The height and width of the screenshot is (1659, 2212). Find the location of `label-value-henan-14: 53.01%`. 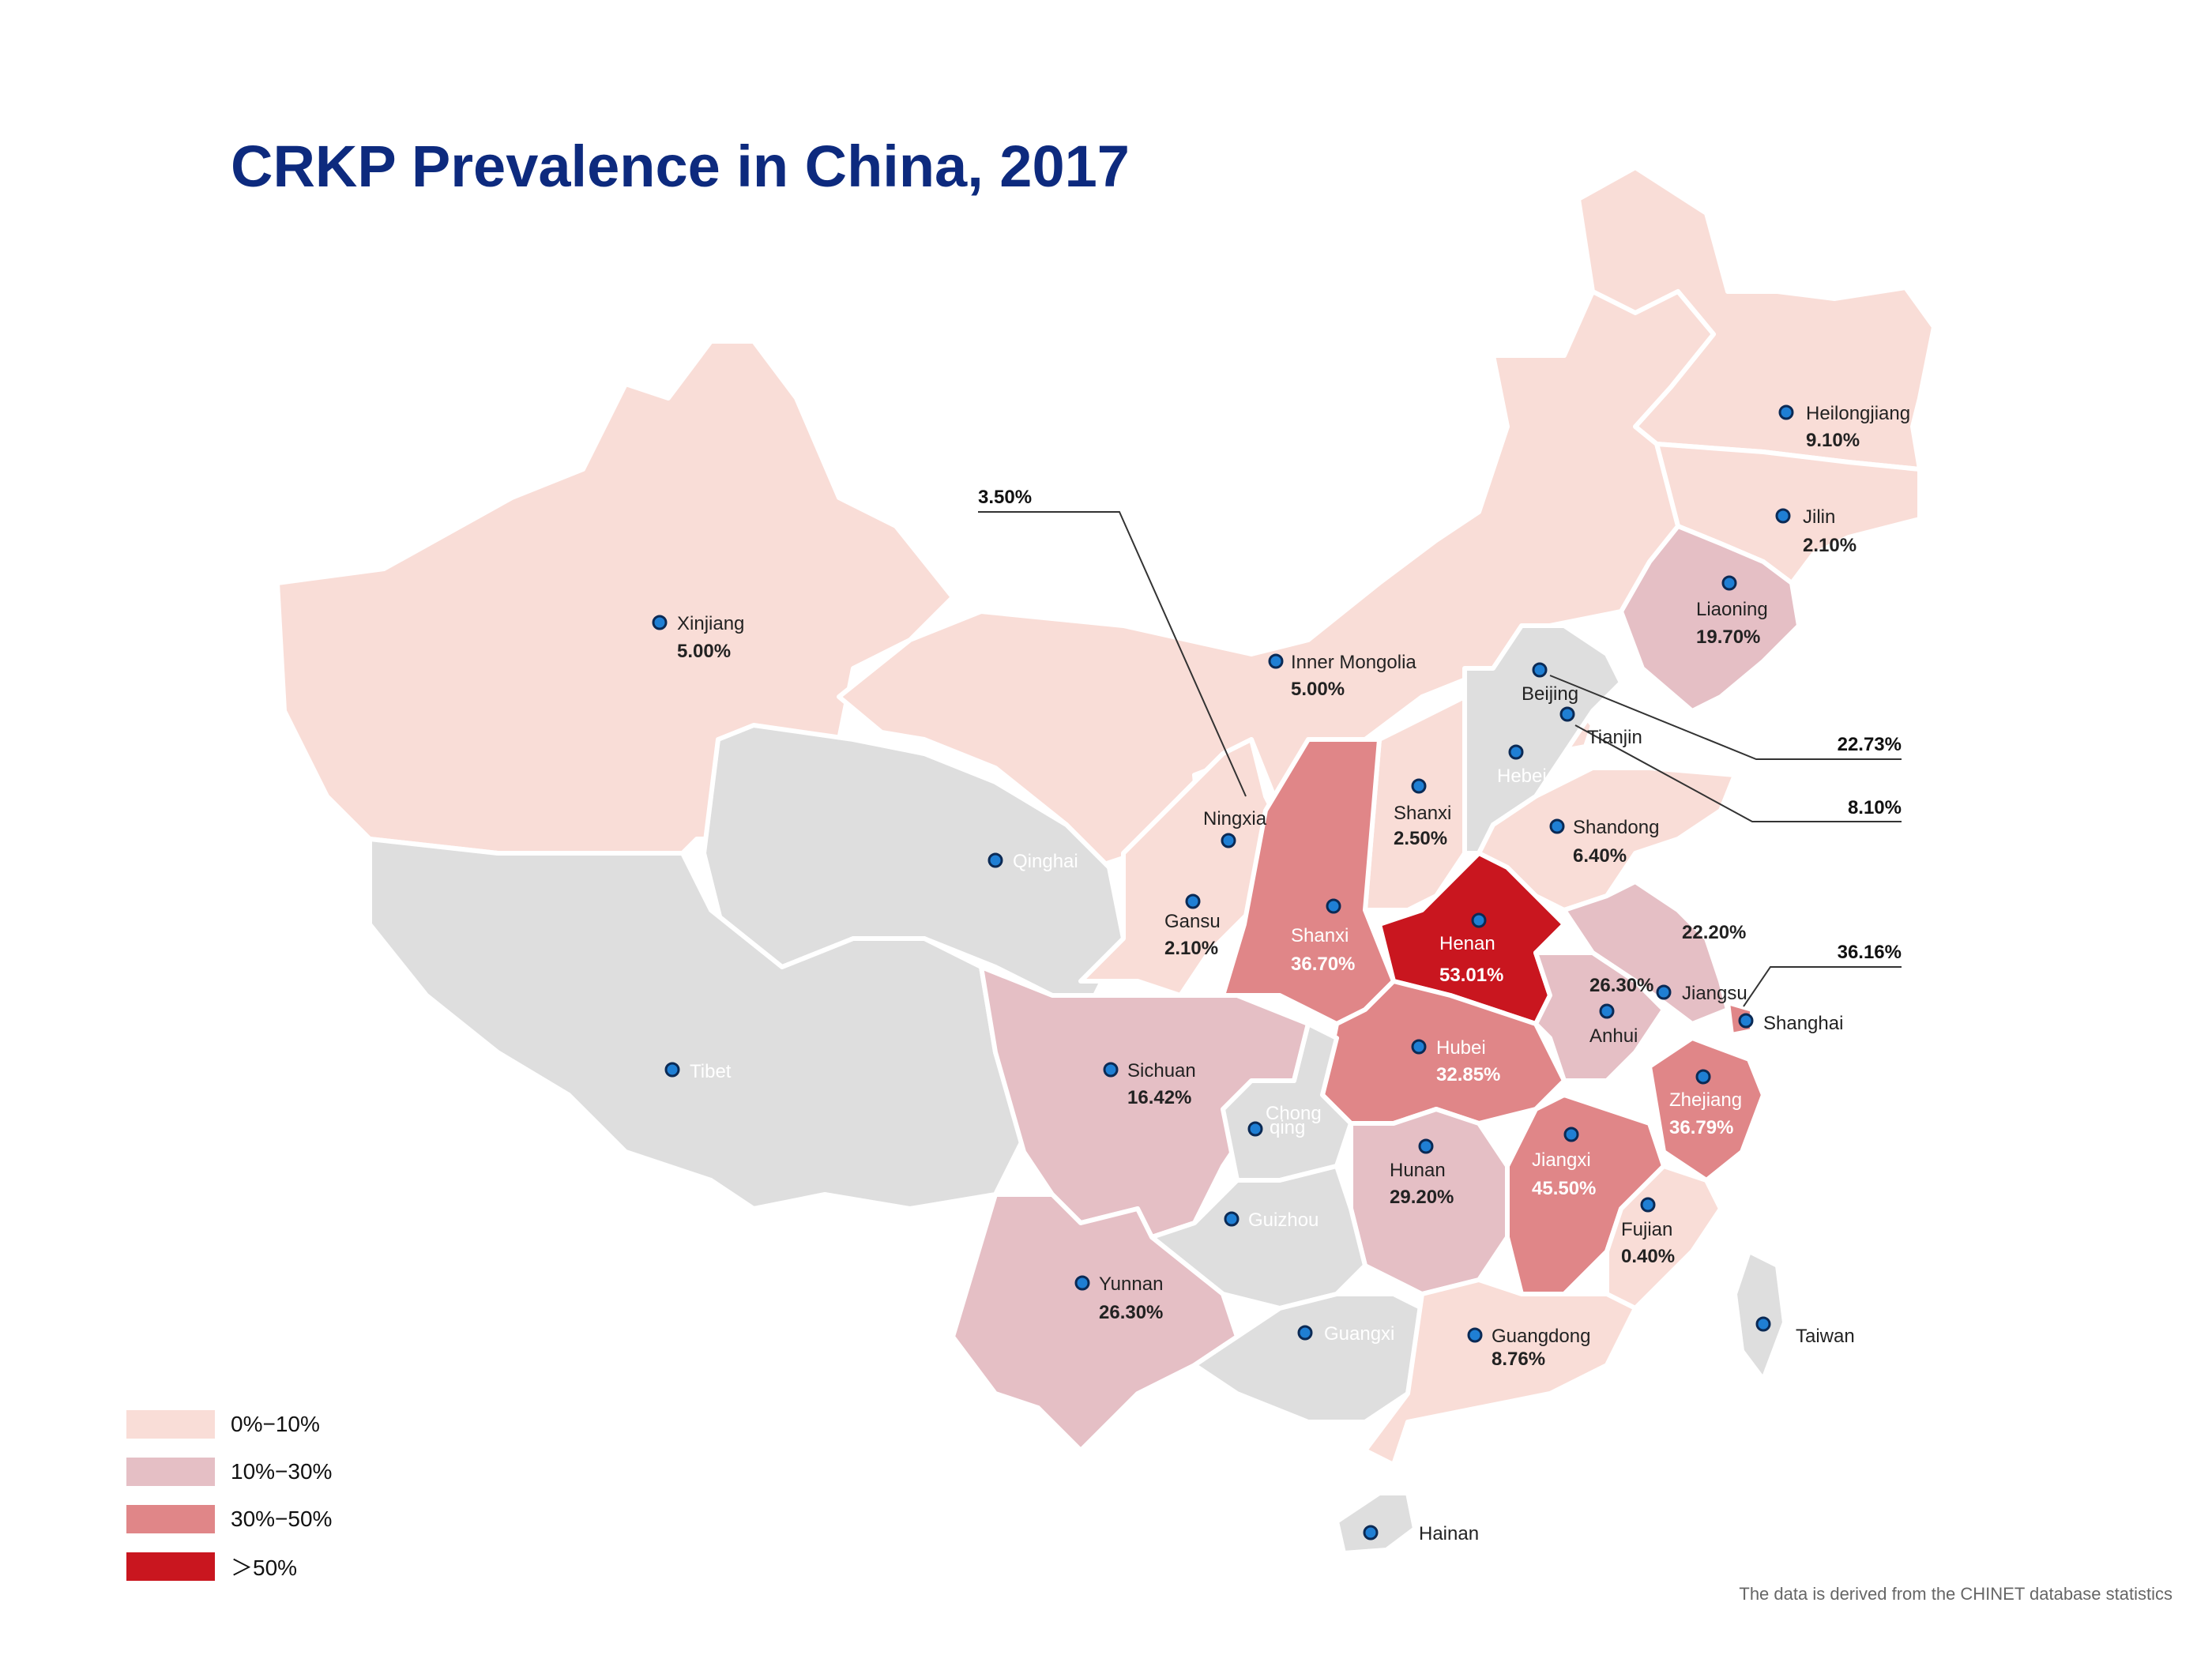

label-value-henan-14: 53.01% is located at coordinates (1471, 976).